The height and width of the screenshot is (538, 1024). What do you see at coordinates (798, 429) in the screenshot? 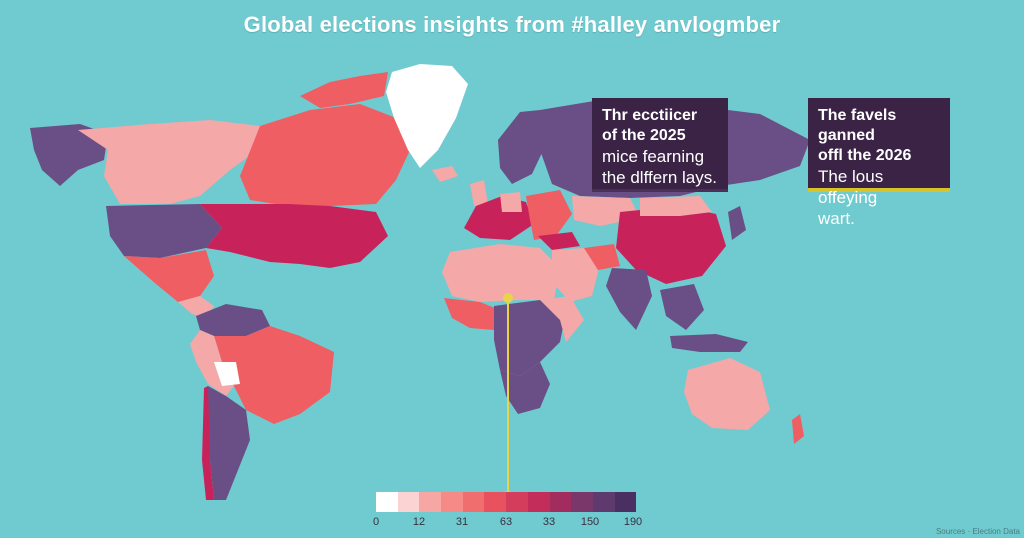
I see `region-new-zealand` at bounding box center [798, 429].